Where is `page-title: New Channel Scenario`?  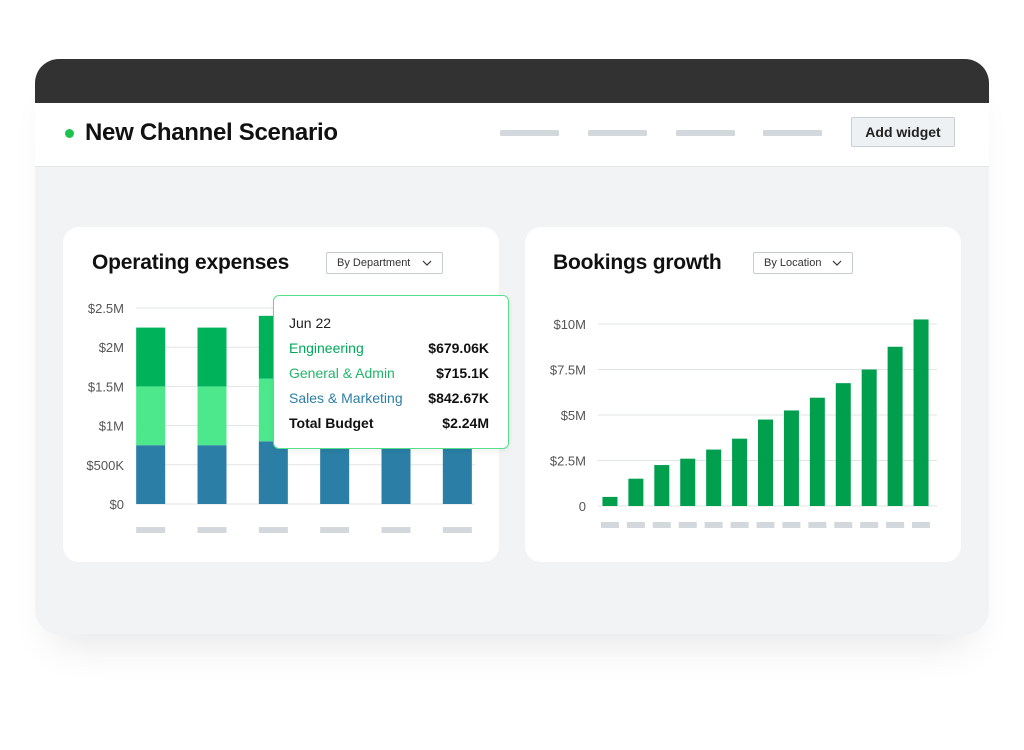
page-title: New Channel Scenario is located at coordinates (211, 132).